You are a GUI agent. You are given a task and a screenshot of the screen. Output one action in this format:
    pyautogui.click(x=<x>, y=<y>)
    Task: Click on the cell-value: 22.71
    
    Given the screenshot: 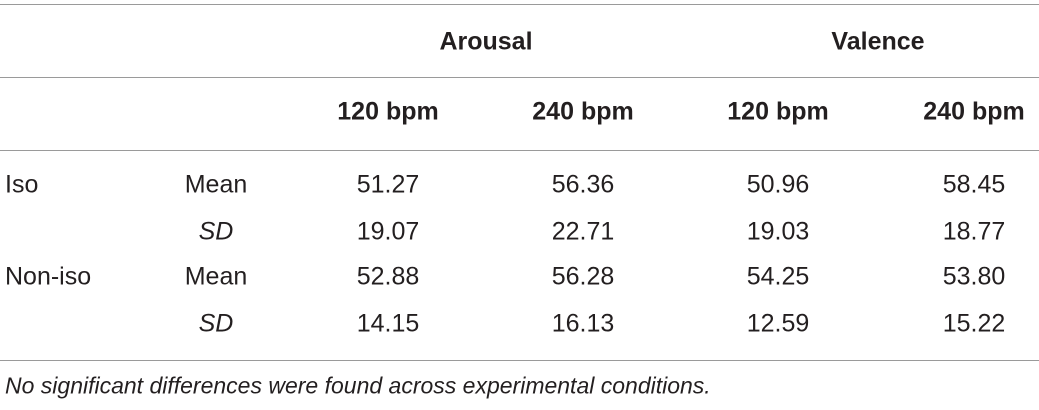 What is the action you would take?
    pyautogui.click(x=583, y=231)
    